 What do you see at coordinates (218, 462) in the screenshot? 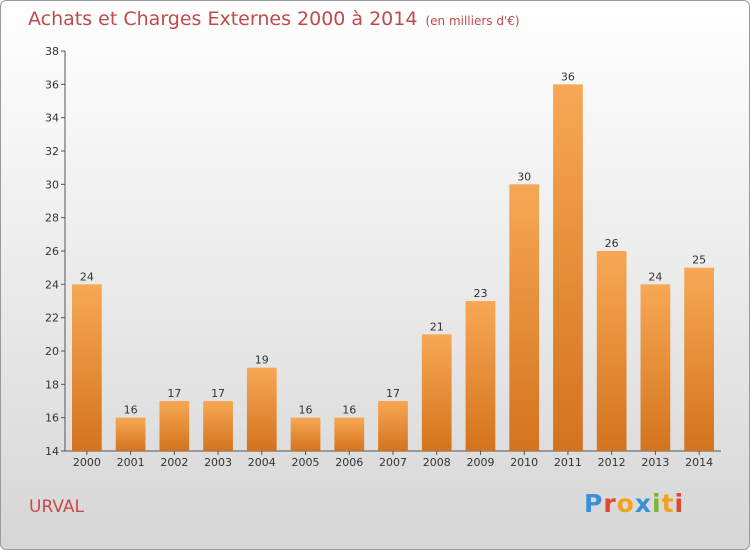
I see `x-tick-label: 2003` at bounding box center [218, 462].